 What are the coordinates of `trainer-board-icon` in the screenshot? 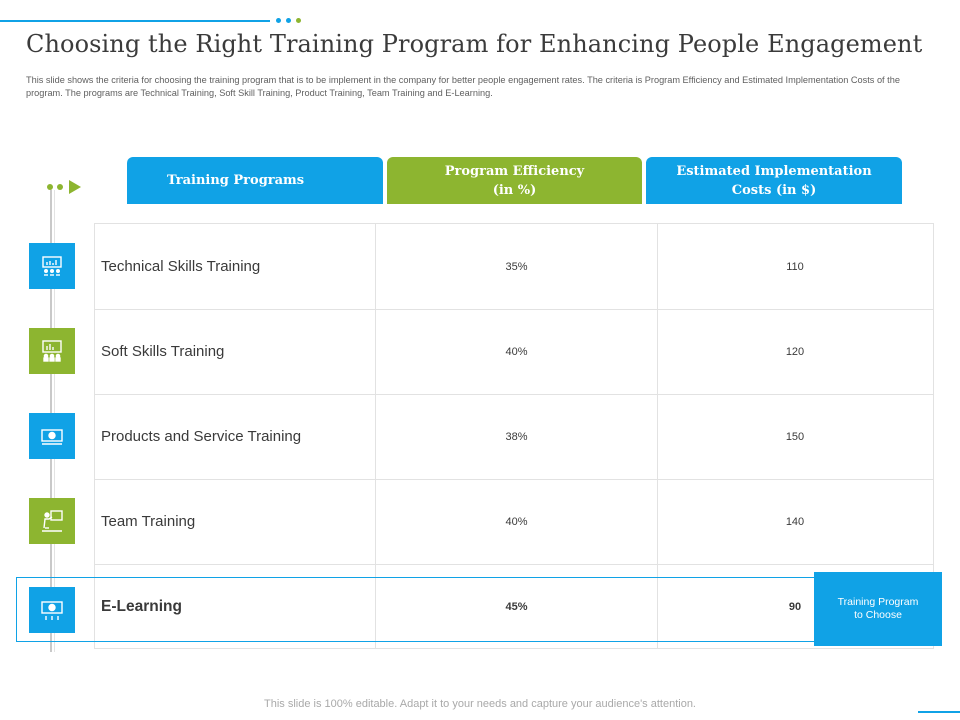 It's located at (52, 521).